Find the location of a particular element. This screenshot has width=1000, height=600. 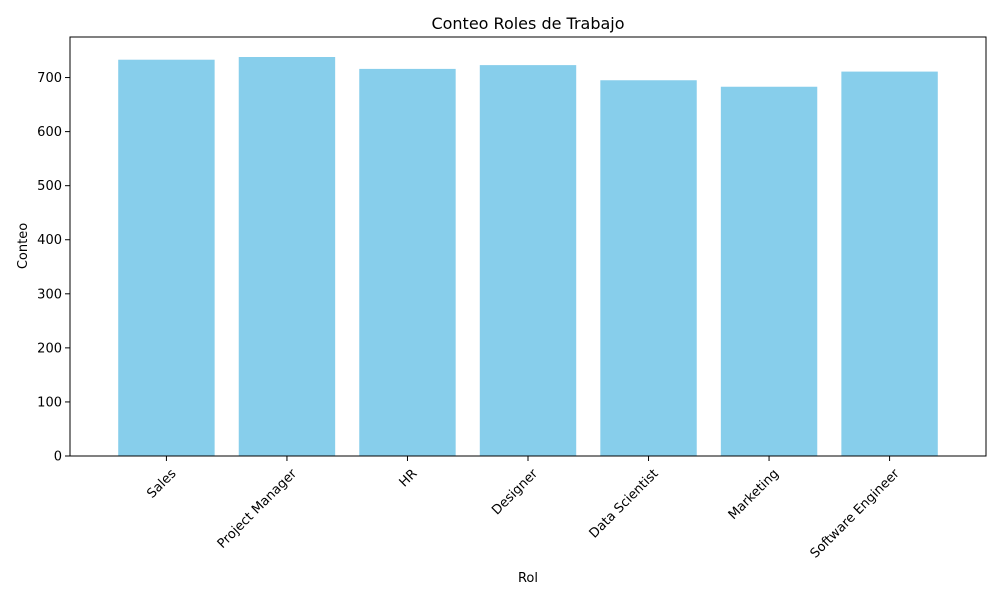

x-tick-label: Software Engineer is located at coordinates (855, 513).